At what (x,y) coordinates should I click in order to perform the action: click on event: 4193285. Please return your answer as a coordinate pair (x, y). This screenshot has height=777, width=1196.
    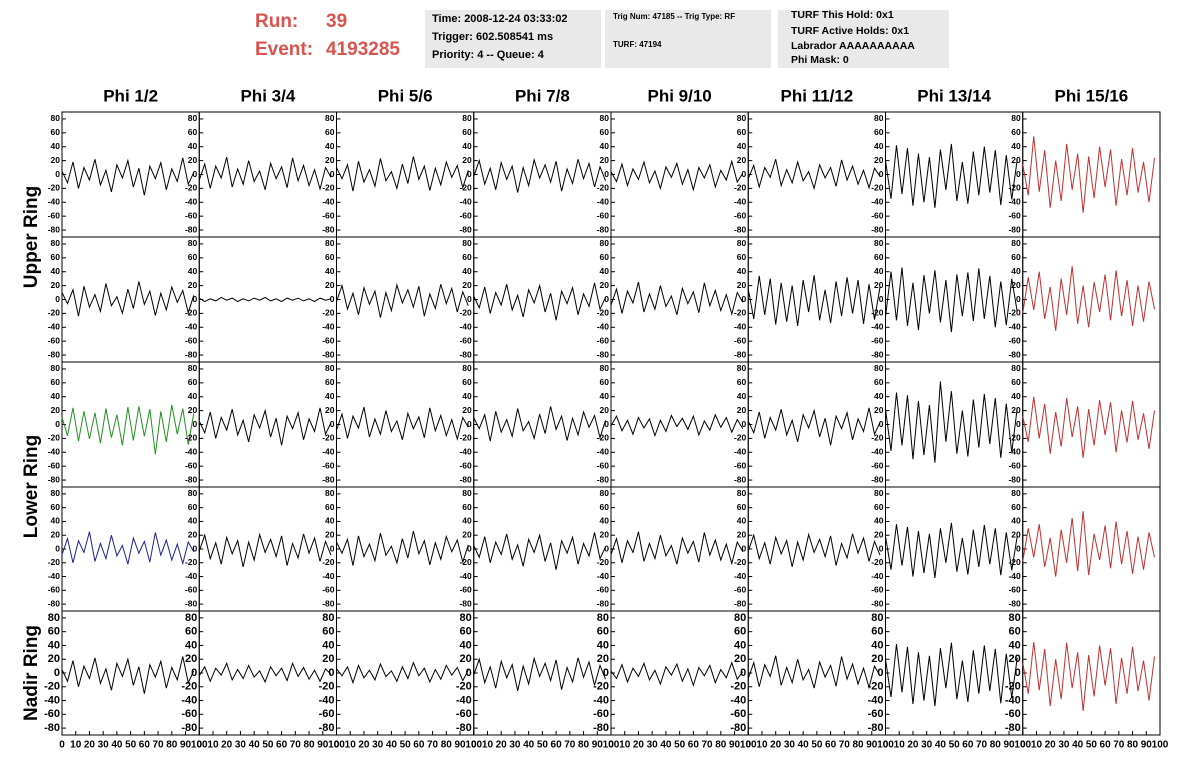
    Looking at the image, I should click on (363, 49).